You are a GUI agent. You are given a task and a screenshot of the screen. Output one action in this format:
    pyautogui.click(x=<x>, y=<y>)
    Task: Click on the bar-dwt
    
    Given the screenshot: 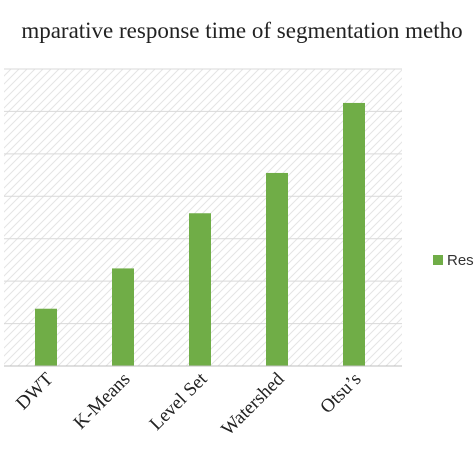 What is the action you would take?
    pyautogui.click(x=46, y=337)
    